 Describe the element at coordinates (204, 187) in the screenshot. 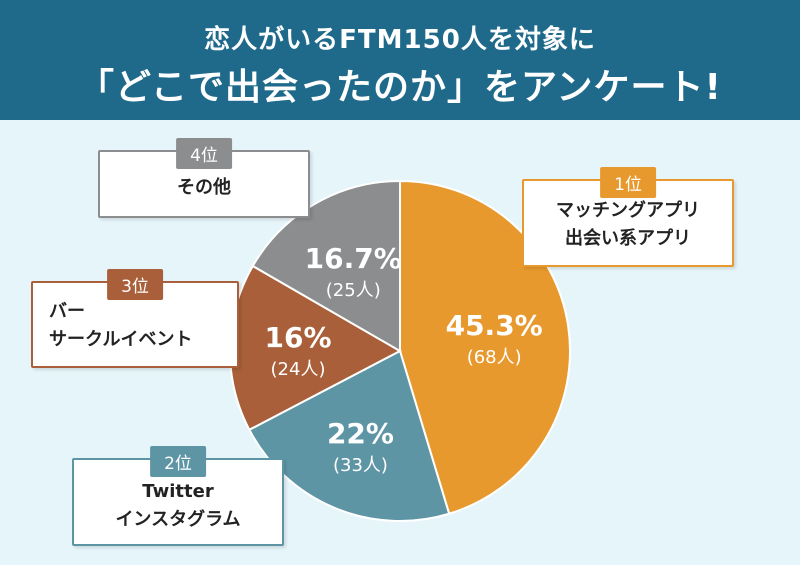

I see `legend-label-4: その他` at that location.